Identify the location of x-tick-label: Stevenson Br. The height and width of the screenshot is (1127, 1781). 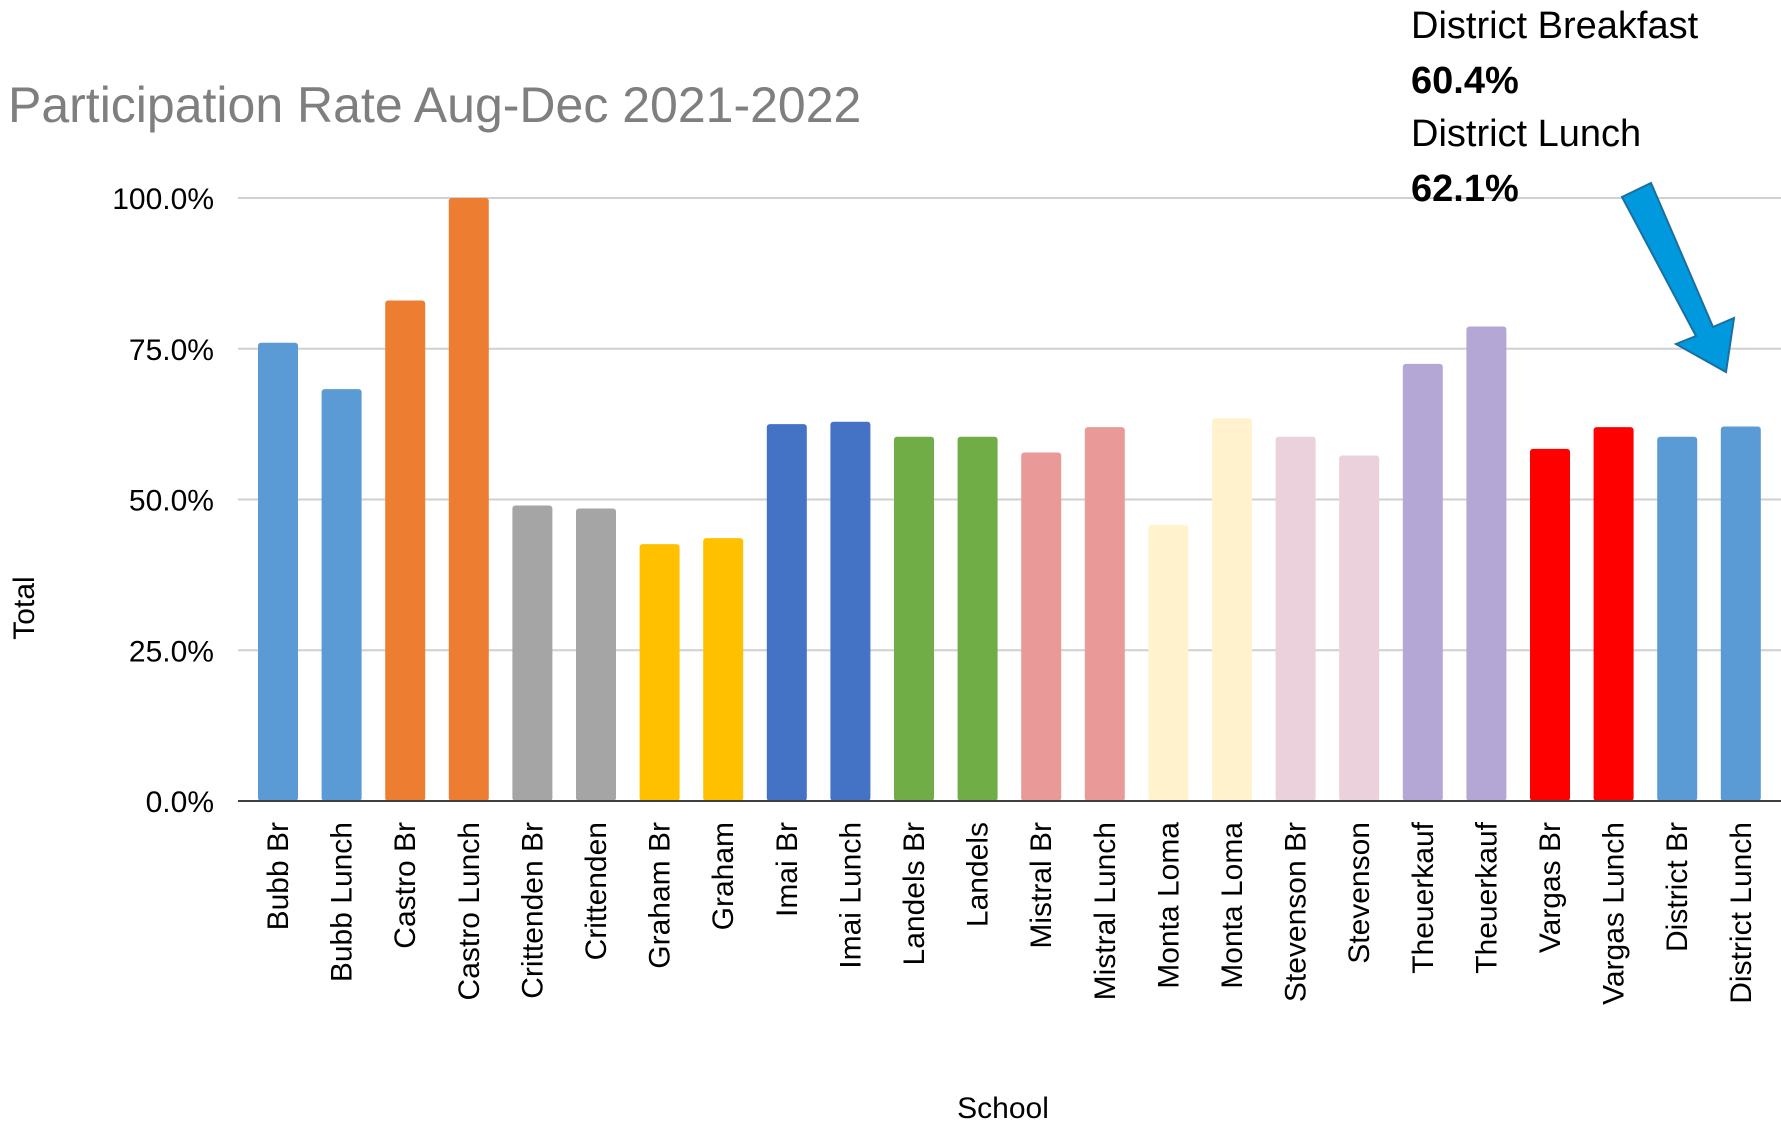
(1296, 912).